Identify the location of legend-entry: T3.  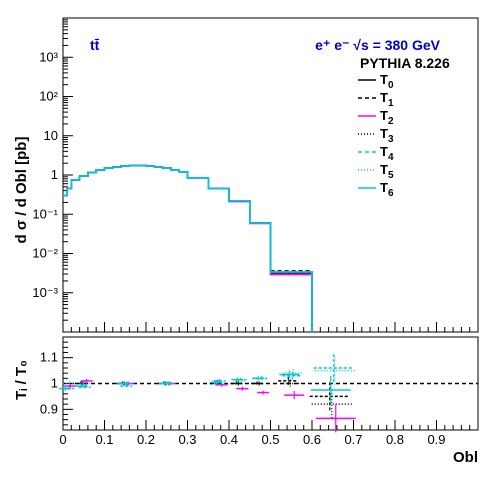
(387, 135).